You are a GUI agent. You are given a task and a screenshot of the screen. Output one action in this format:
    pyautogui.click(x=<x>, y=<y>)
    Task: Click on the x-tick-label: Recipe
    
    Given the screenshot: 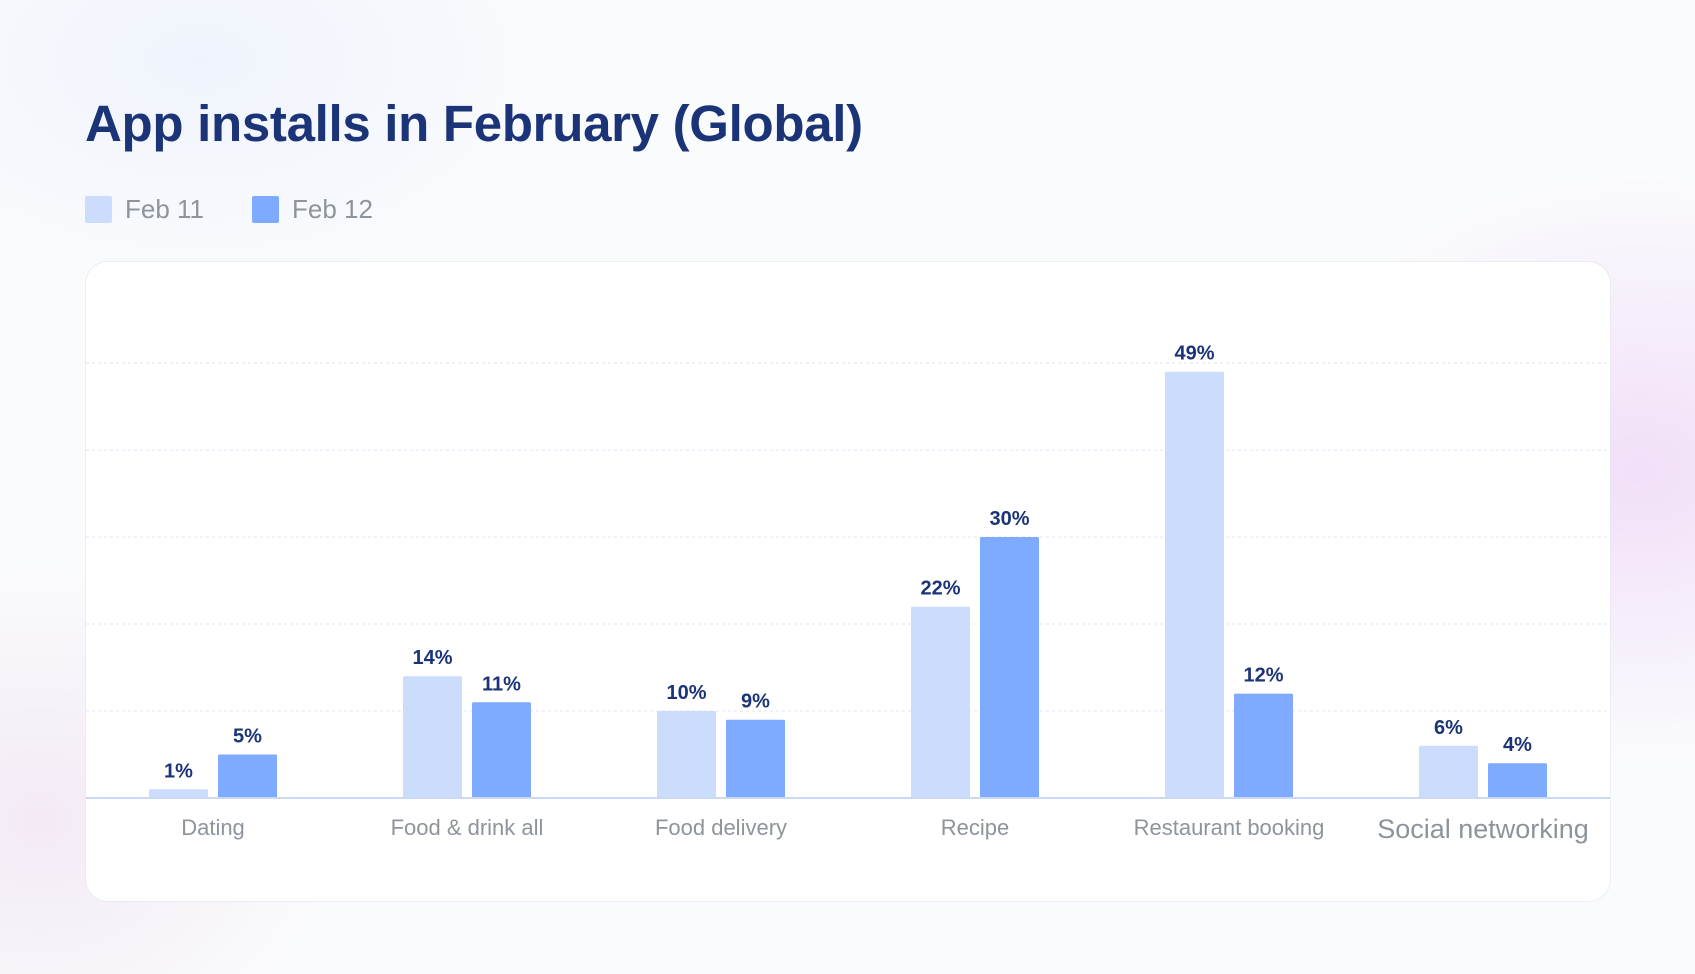 What is the action you would take?
    pyautogui.click(x=975, y=827)
    